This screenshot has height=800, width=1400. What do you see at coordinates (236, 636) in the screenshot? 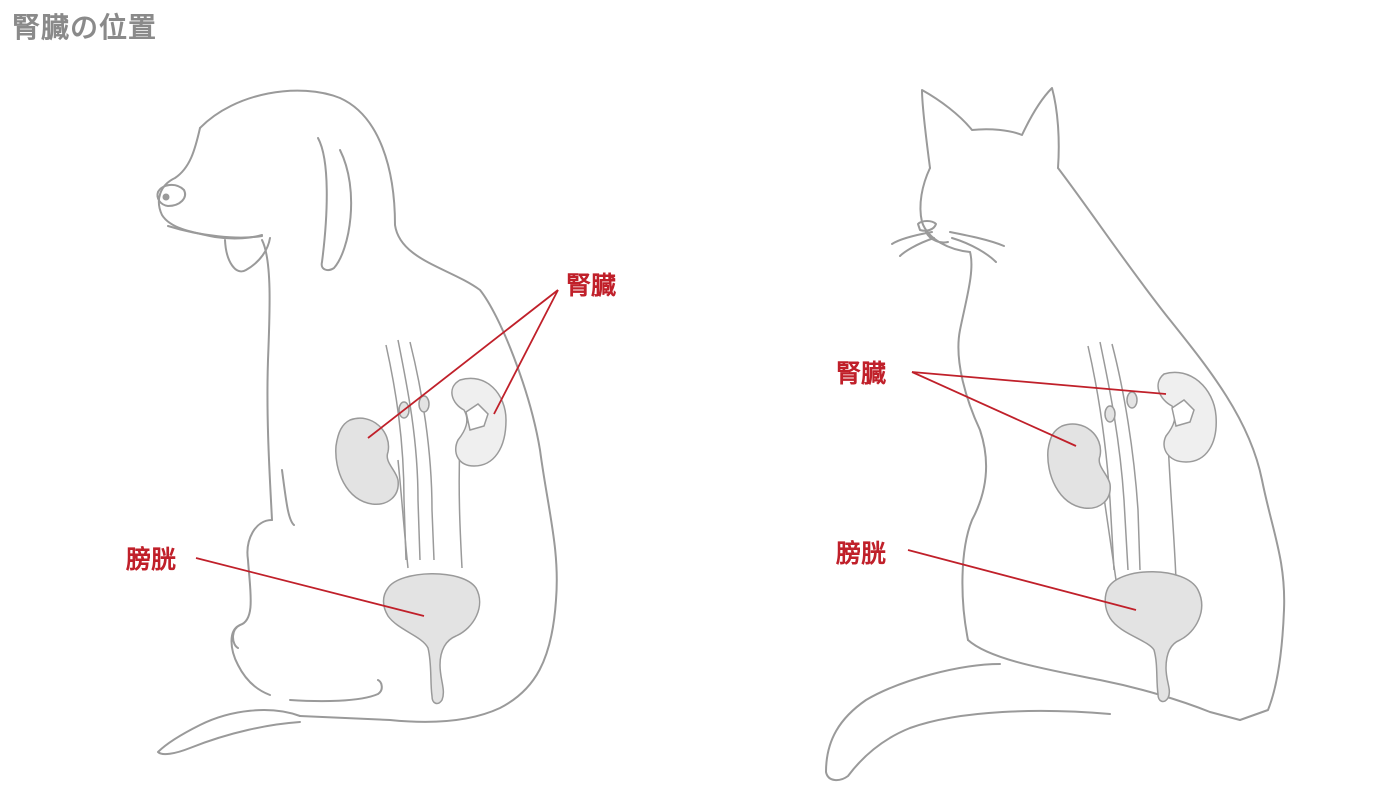
I see `dog-paw` at bounding box center [236, 636].